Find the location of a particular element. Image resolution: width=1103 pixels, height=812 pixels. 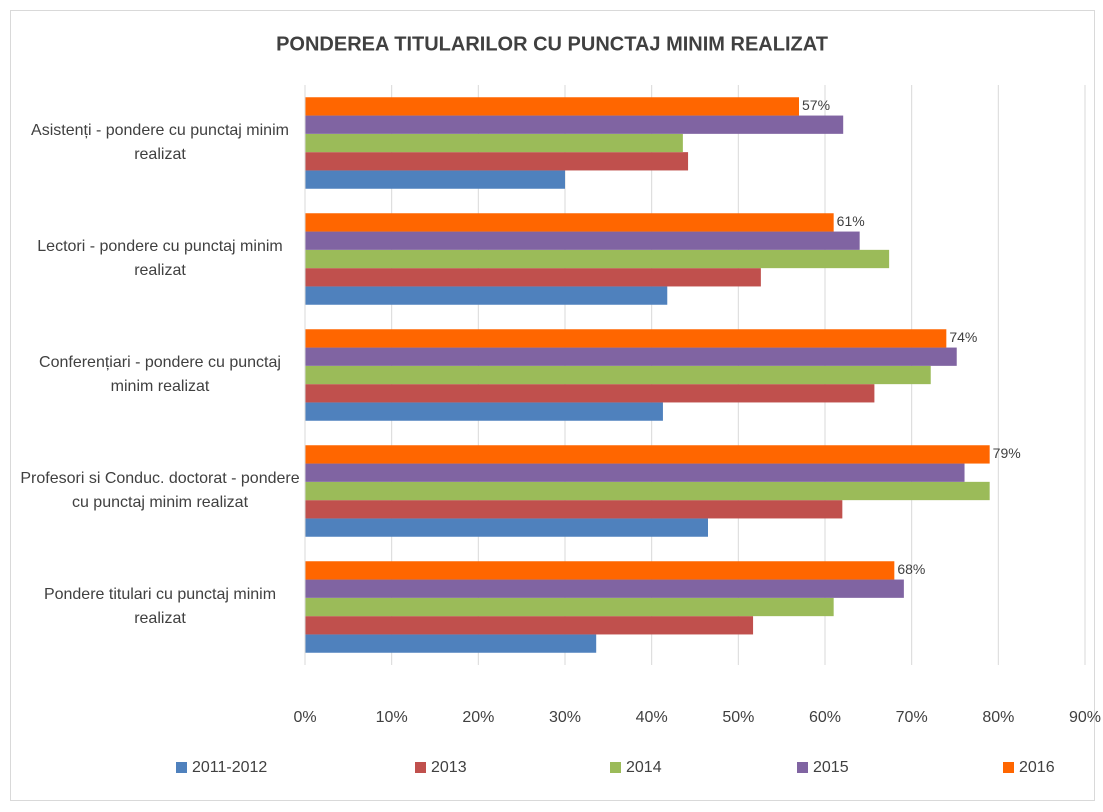

legend-label: 2011-2012 is located at coordinates (229, 767).